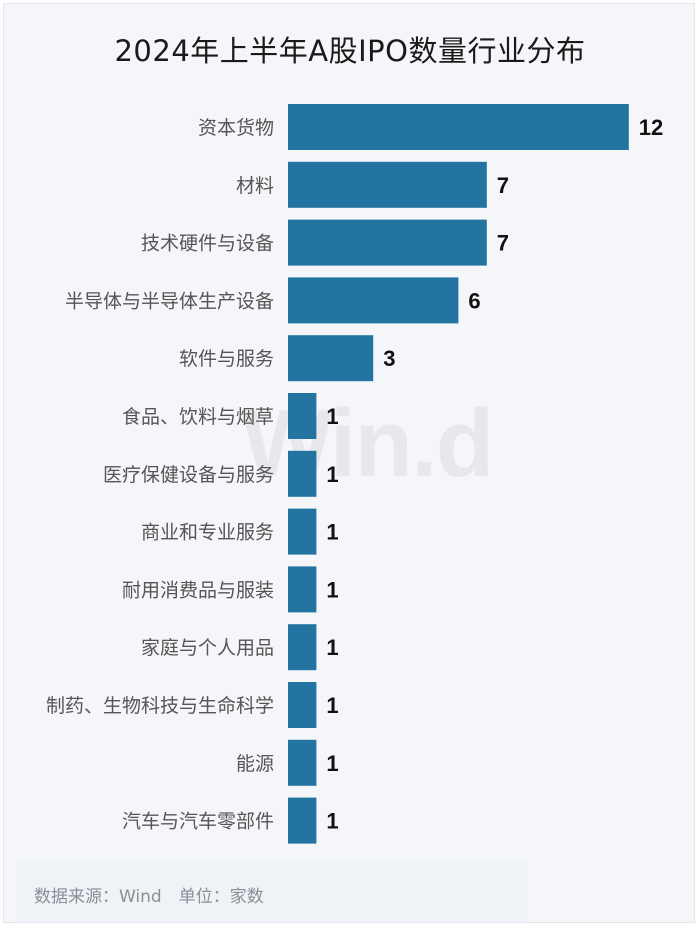 Image resolution: width=700 pixels, height=929 pixels. What do you see at coordinates (474, 300) in the screenshot?
I see `value-label: 6` at bounding box center [474, 300].